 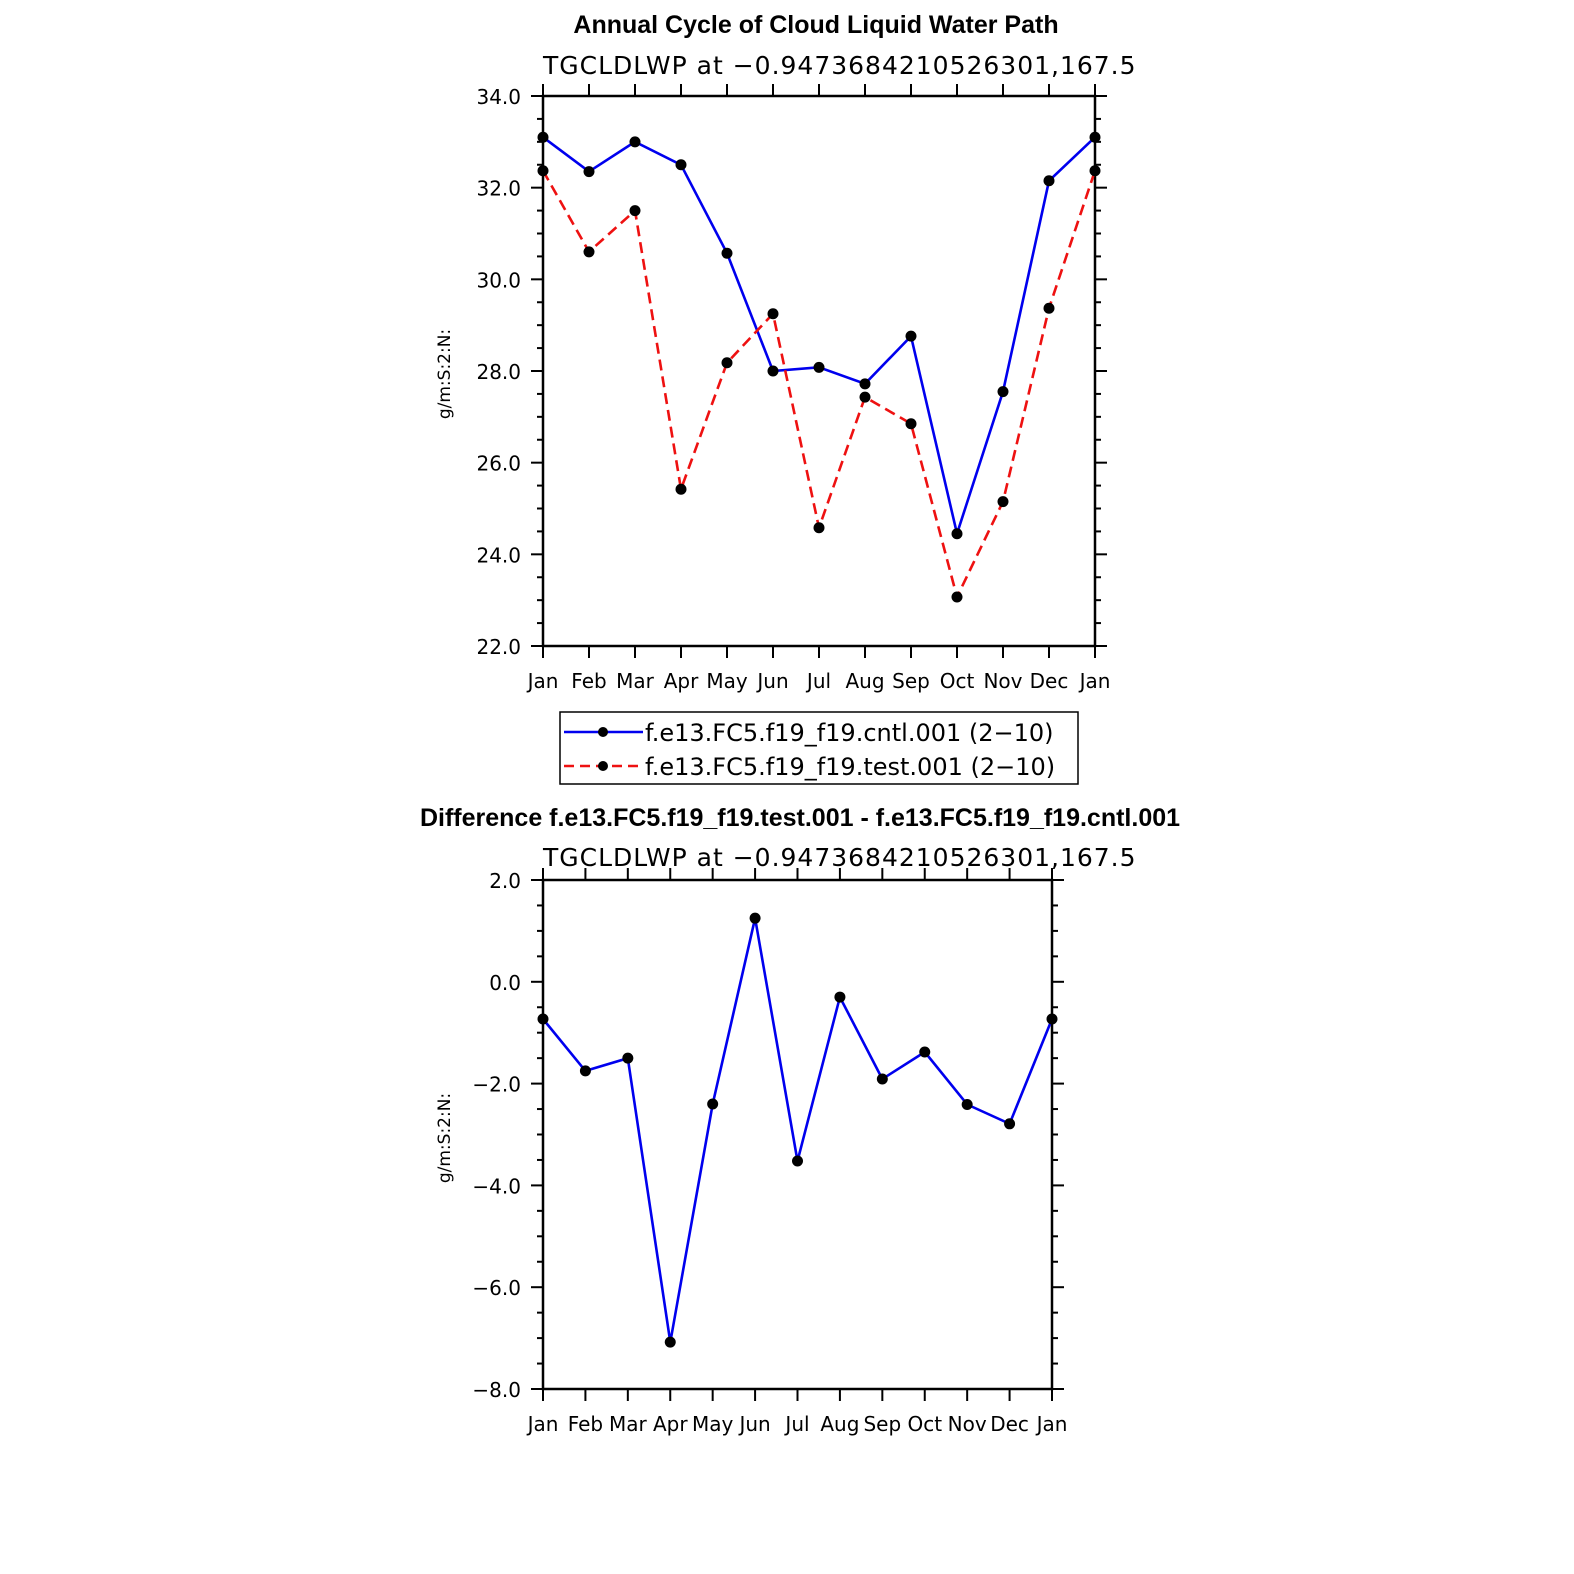 What do you see at coordinates (505, 881) in the screenshot?
I see `bottom-y-tick-label: 2.0` at bounding box center [505, 881].